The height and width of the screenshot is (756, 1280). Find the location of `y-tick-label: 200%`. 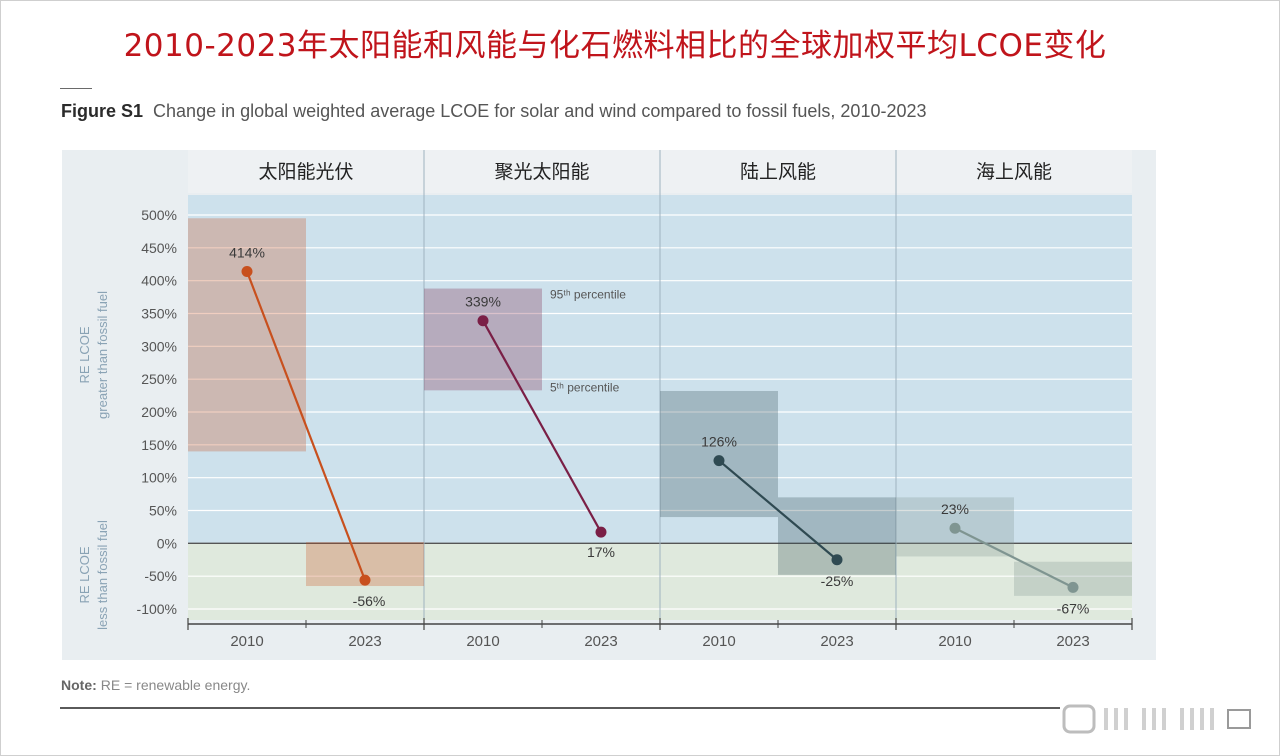

y-tick-label: 200% is located at coordinates (159, 412).